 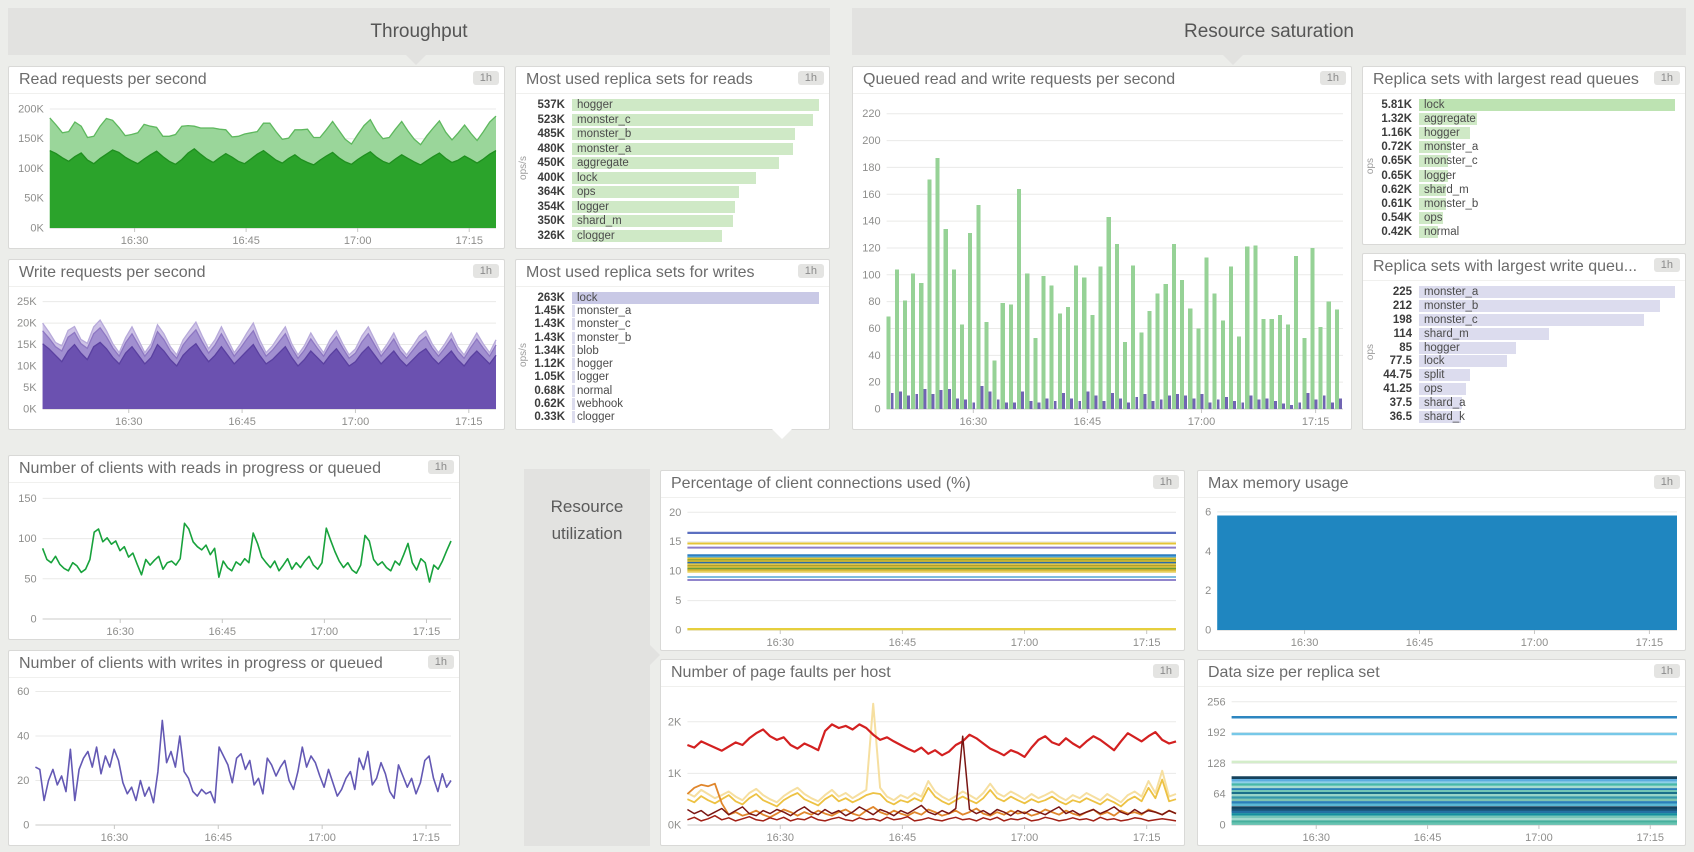 I want to click on toplist-row: 36.5 shard_k, so click(x=1519, y=417).